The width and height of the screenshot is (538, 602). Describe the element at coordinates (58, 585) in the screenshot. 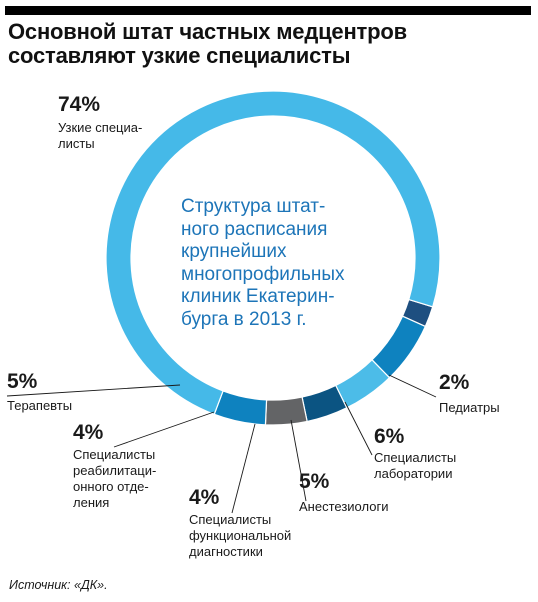

I see `source-note: Источник: «ДК».` at that location.